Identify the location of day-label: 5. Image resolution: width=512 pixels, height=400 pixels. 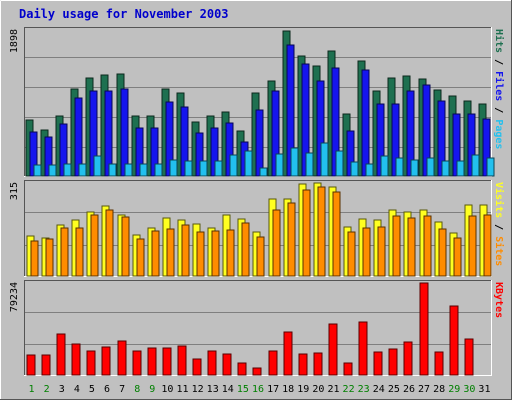
(92, 389).